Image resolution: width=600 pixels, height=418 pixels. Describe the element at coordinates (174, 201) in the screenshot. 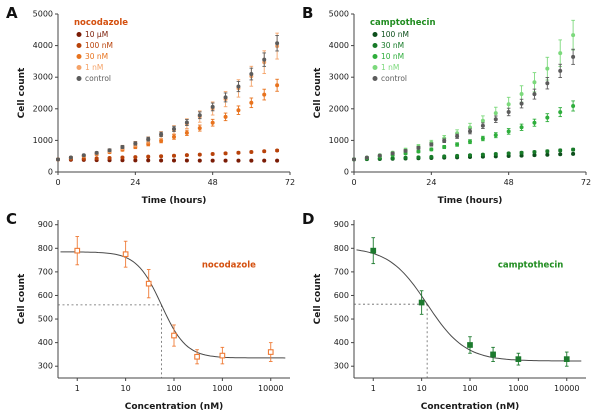

I see `x-axis-label: Time (hours)` at that location.